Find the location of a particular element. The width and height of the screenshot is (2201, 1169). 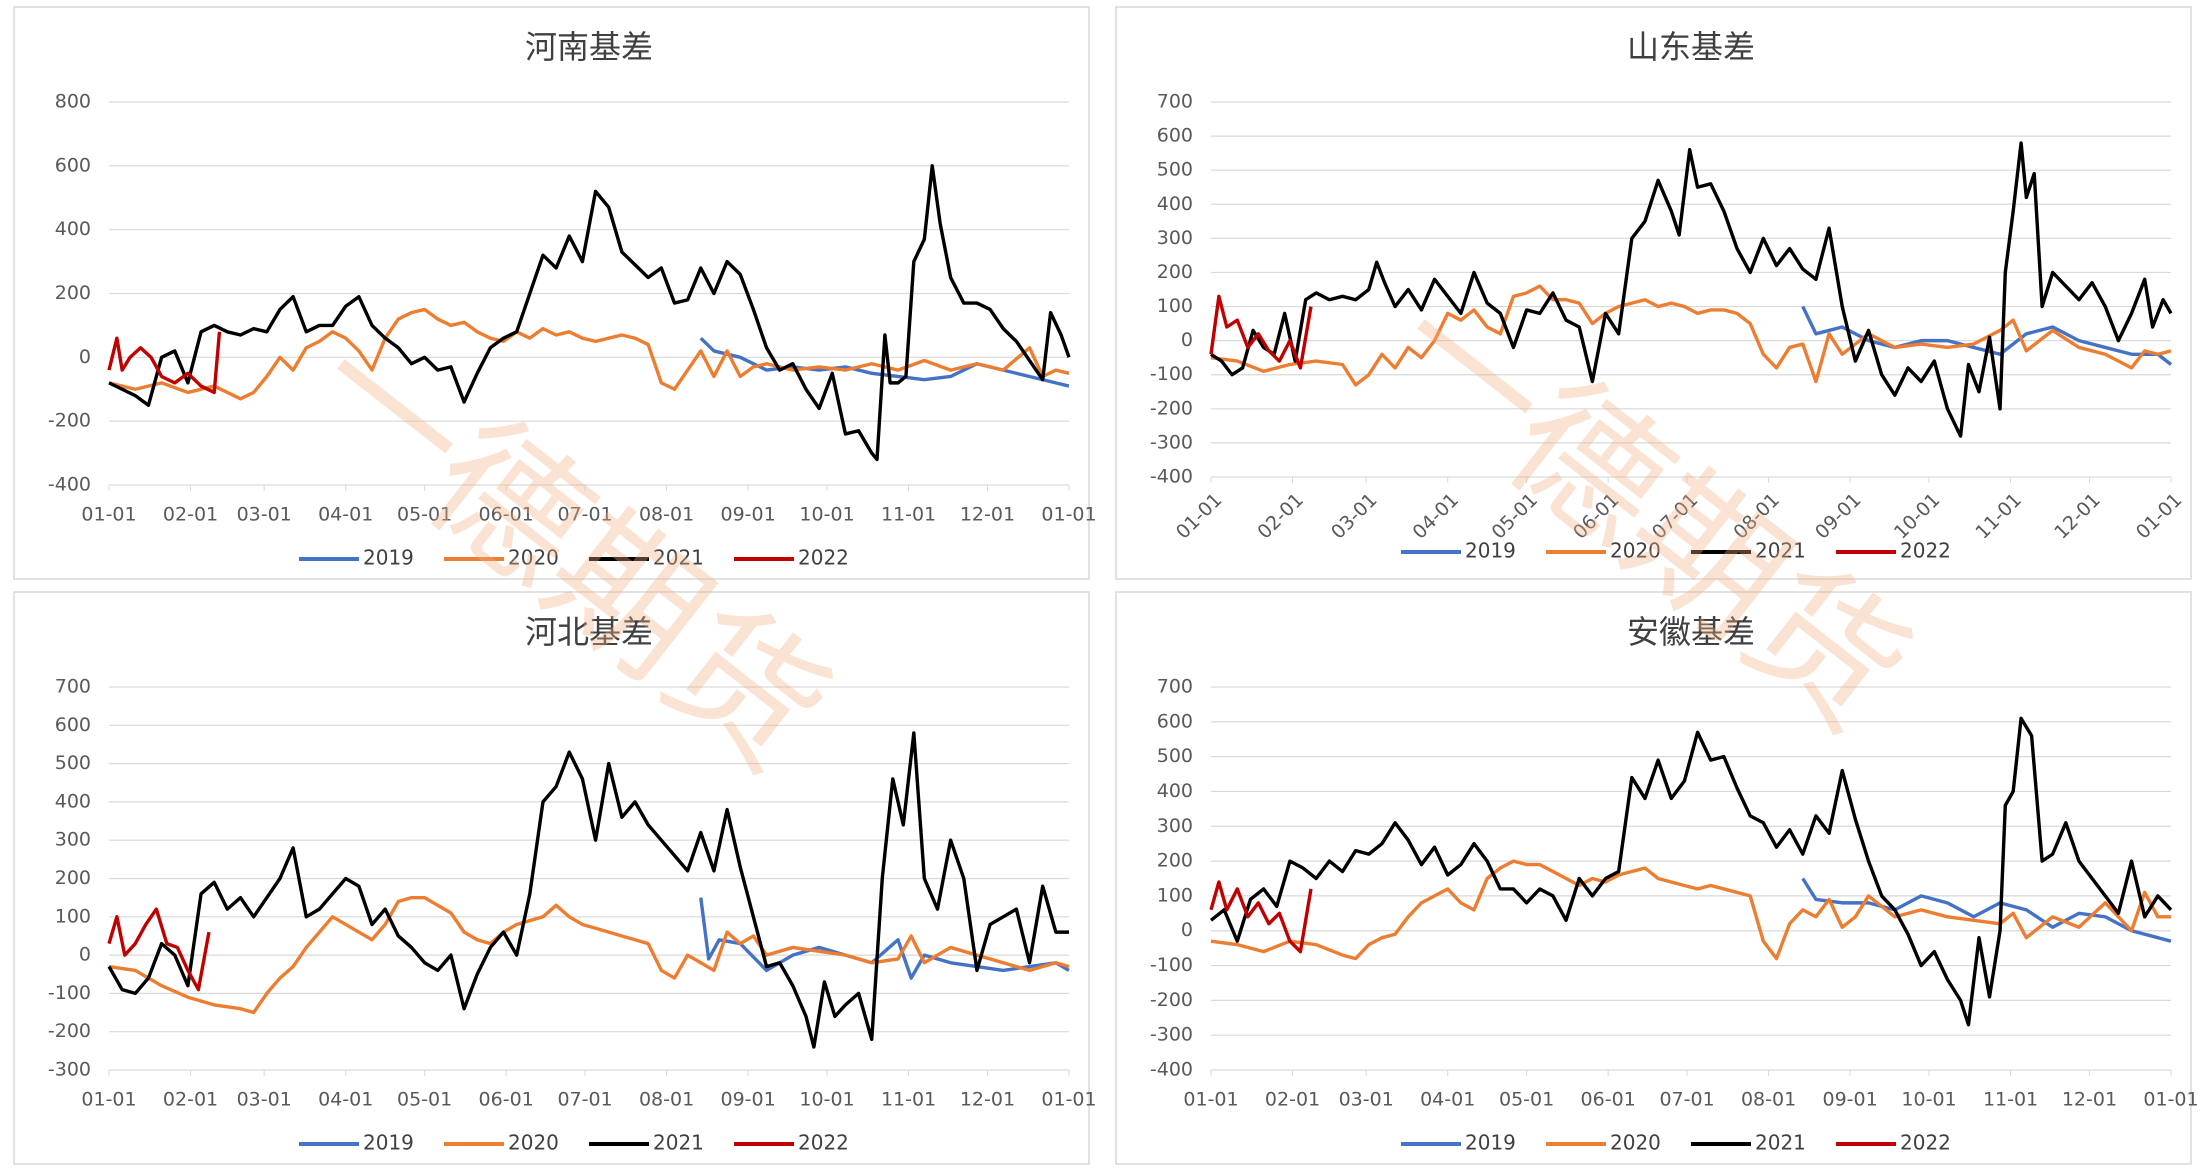

y-tick-label: -400 is located at coordinates (69, 485).